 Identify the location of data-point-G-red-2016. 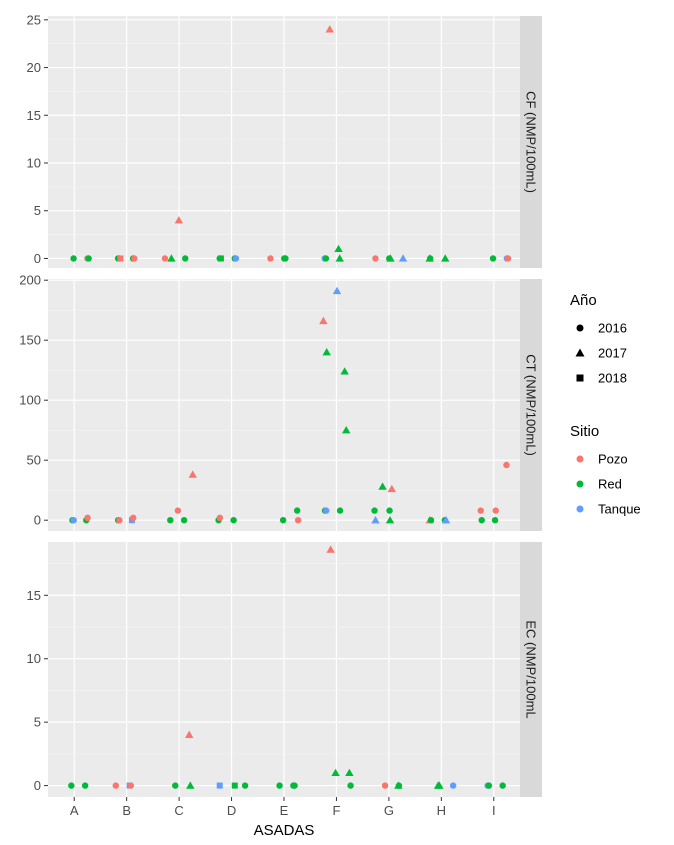
(389, 510).